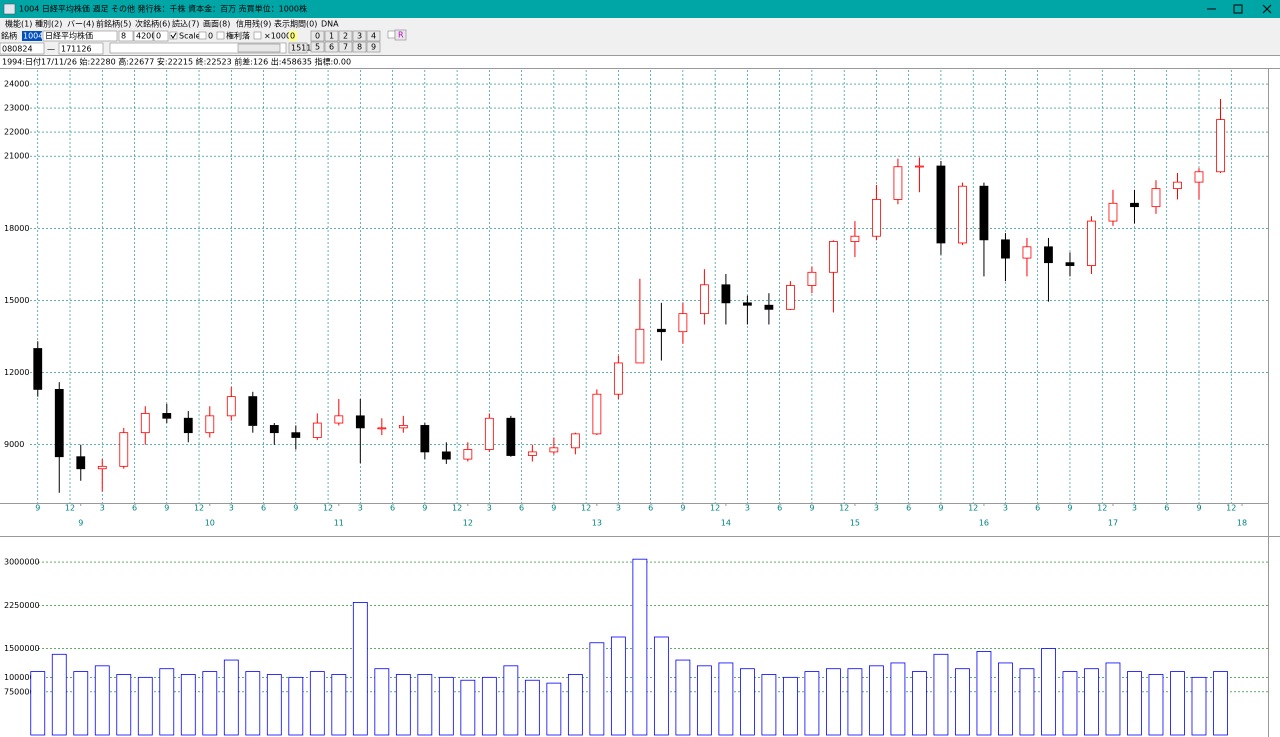  Describe the element at coordinates (16, 108) in the screenshot. I see `y-tick-label: 23000` at that location.